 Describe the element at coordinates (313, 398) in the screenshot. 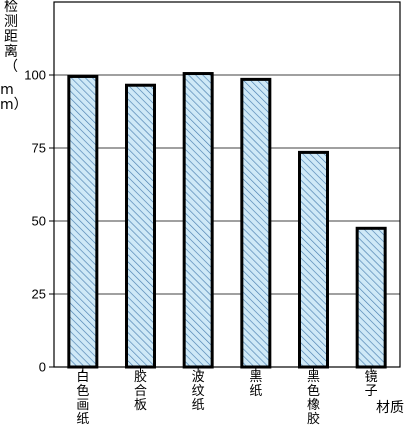

I see `x-tick-label: 黑色橡胶` at that location.